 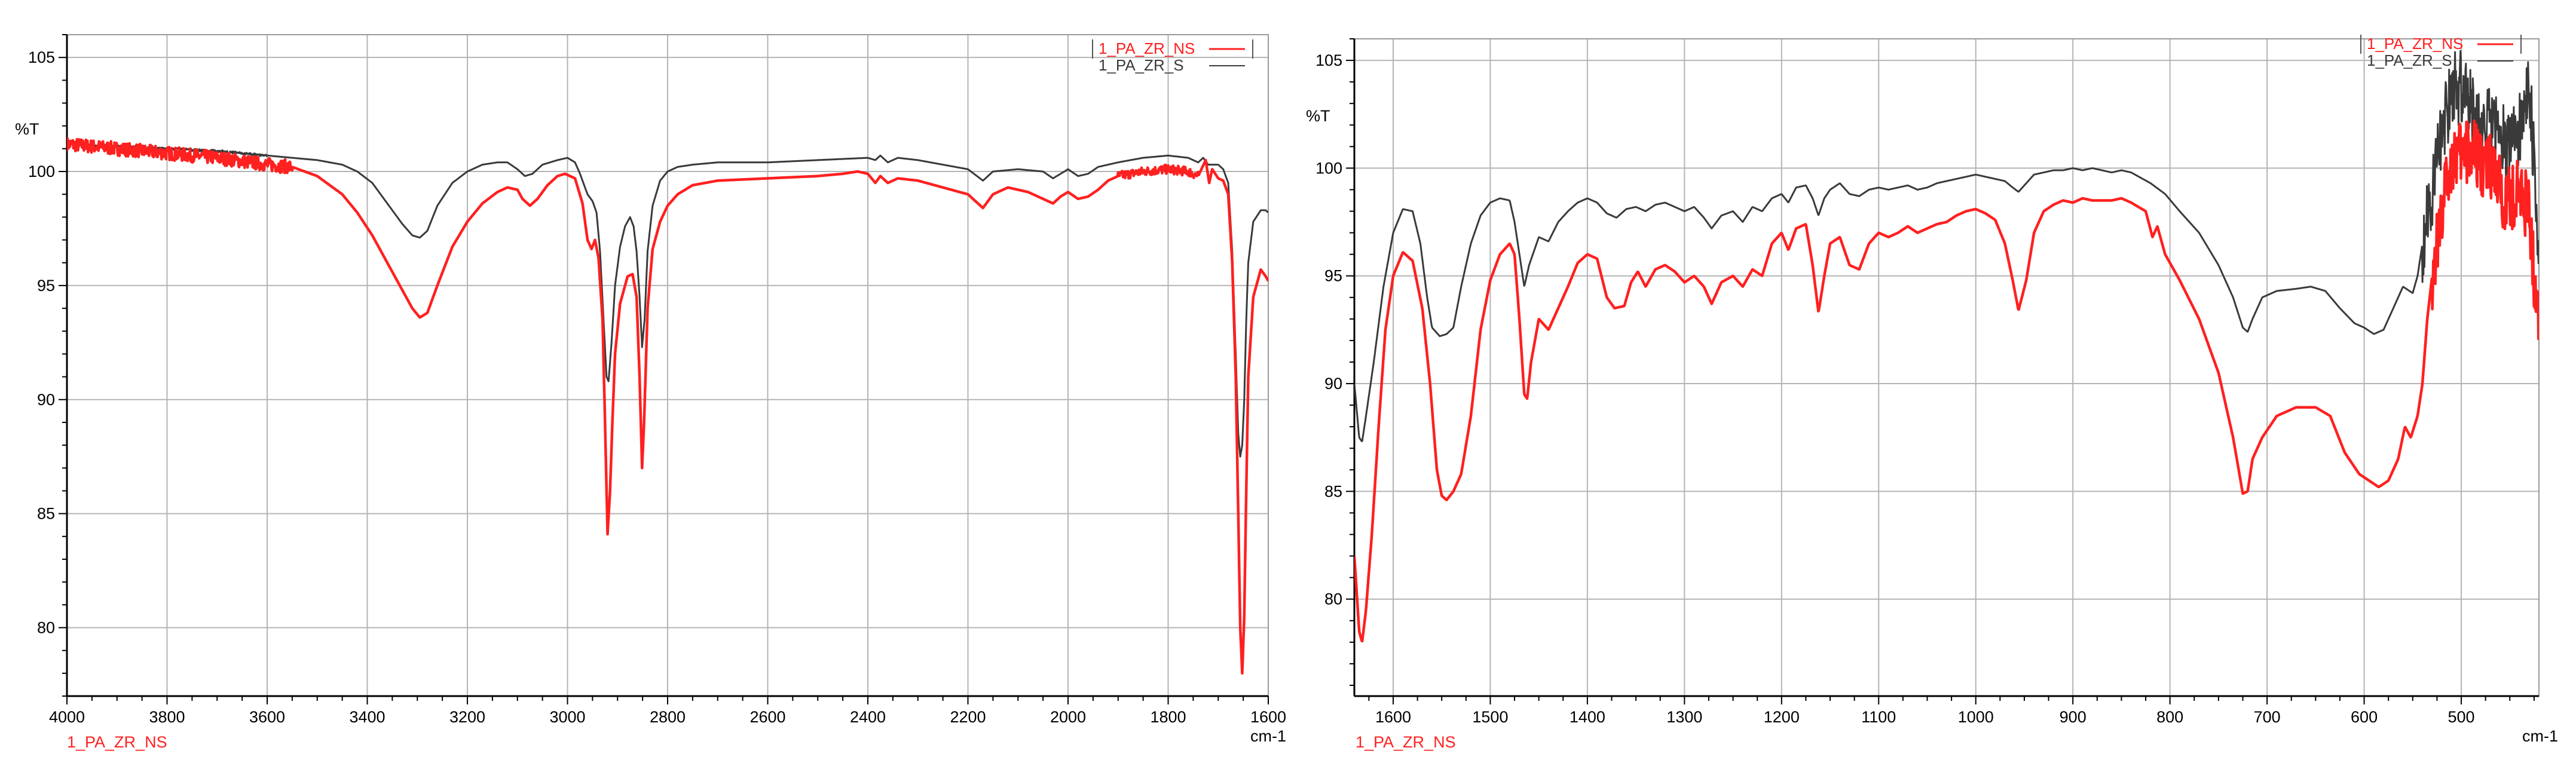 What do you see at coordinates (467, 717) in the screenshot?
I see `x-tick-label: 3200` at bounding box center [467, 717].